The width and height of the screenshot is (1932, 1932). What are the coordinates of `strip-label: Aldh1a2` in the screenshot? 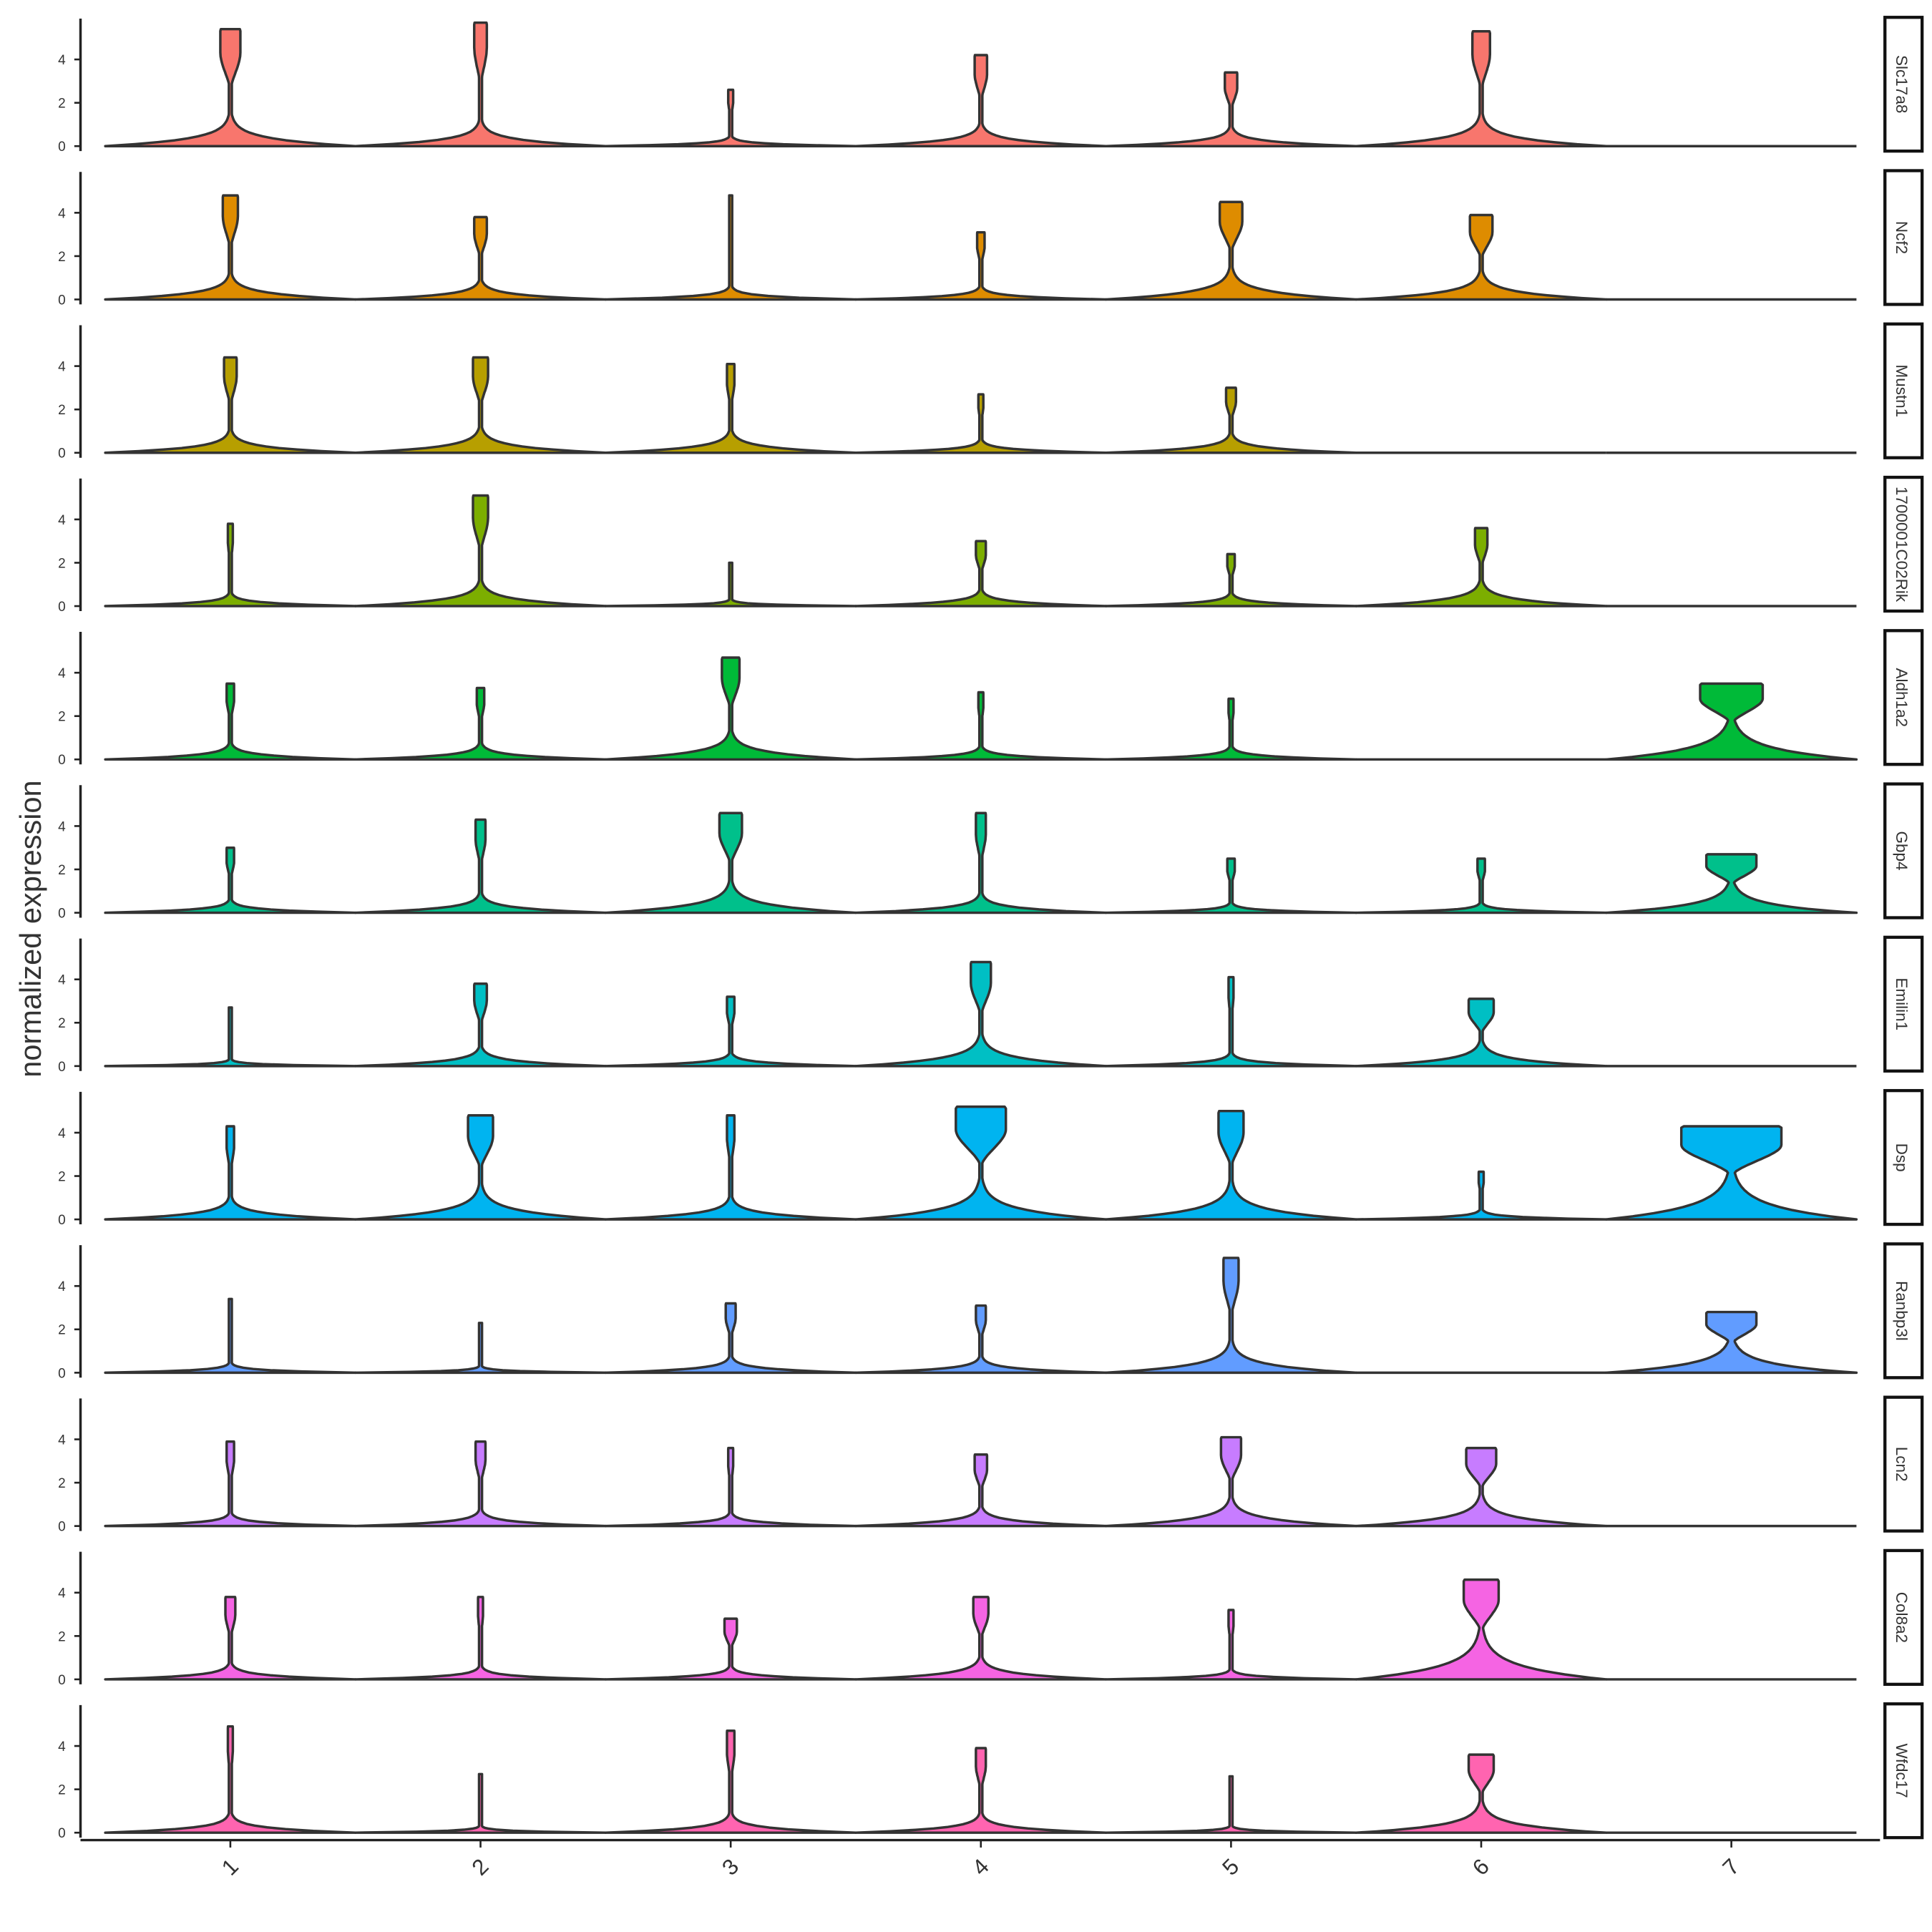 It's located at (1902, 697).